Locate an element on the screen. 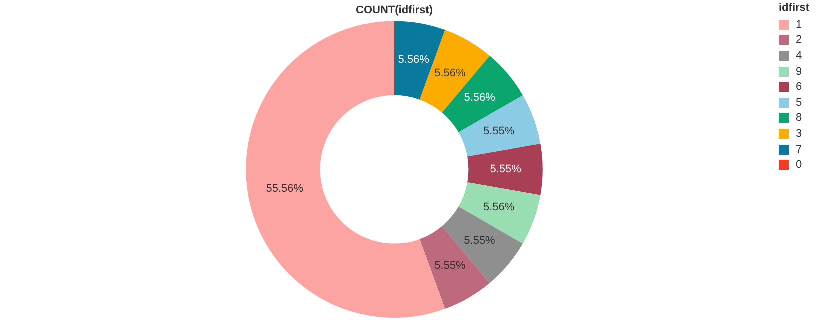  legend-label: 4 is located at coordinates (799, 56).